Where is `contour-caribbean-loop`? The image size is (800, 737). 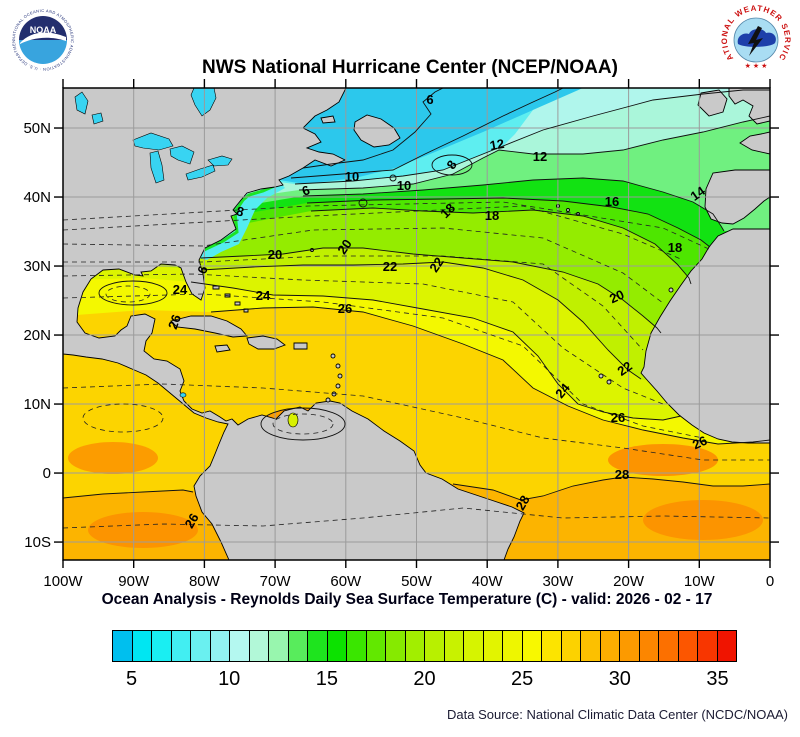 contour-caribbean-loop is located at coordinates (303, 424).